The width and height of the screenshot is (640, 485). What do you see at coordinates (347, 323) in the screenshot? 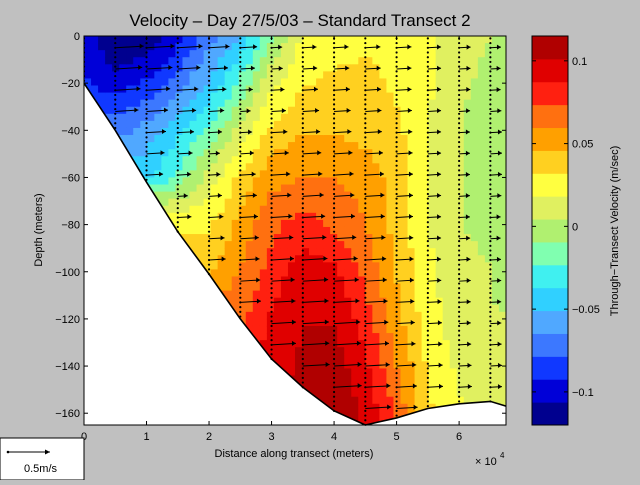
I see `arrow-shaft` at bounding box center [347, 323].